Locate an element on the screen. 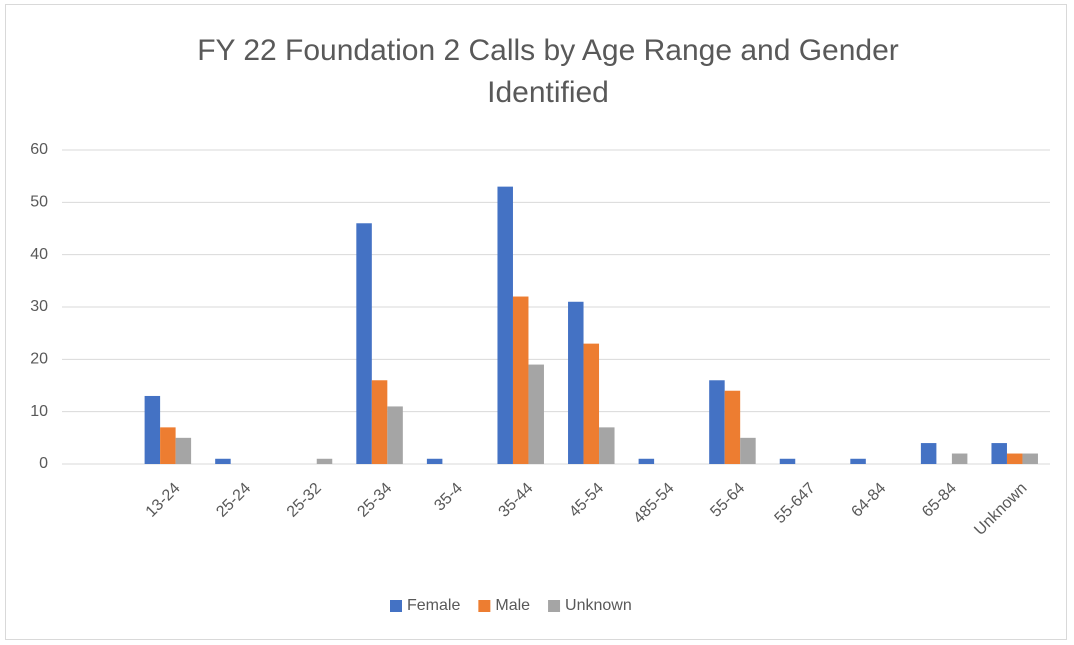 This screenshot has width=1074, height=645. legend-label: Unknown is located at coordinates (598, 605).